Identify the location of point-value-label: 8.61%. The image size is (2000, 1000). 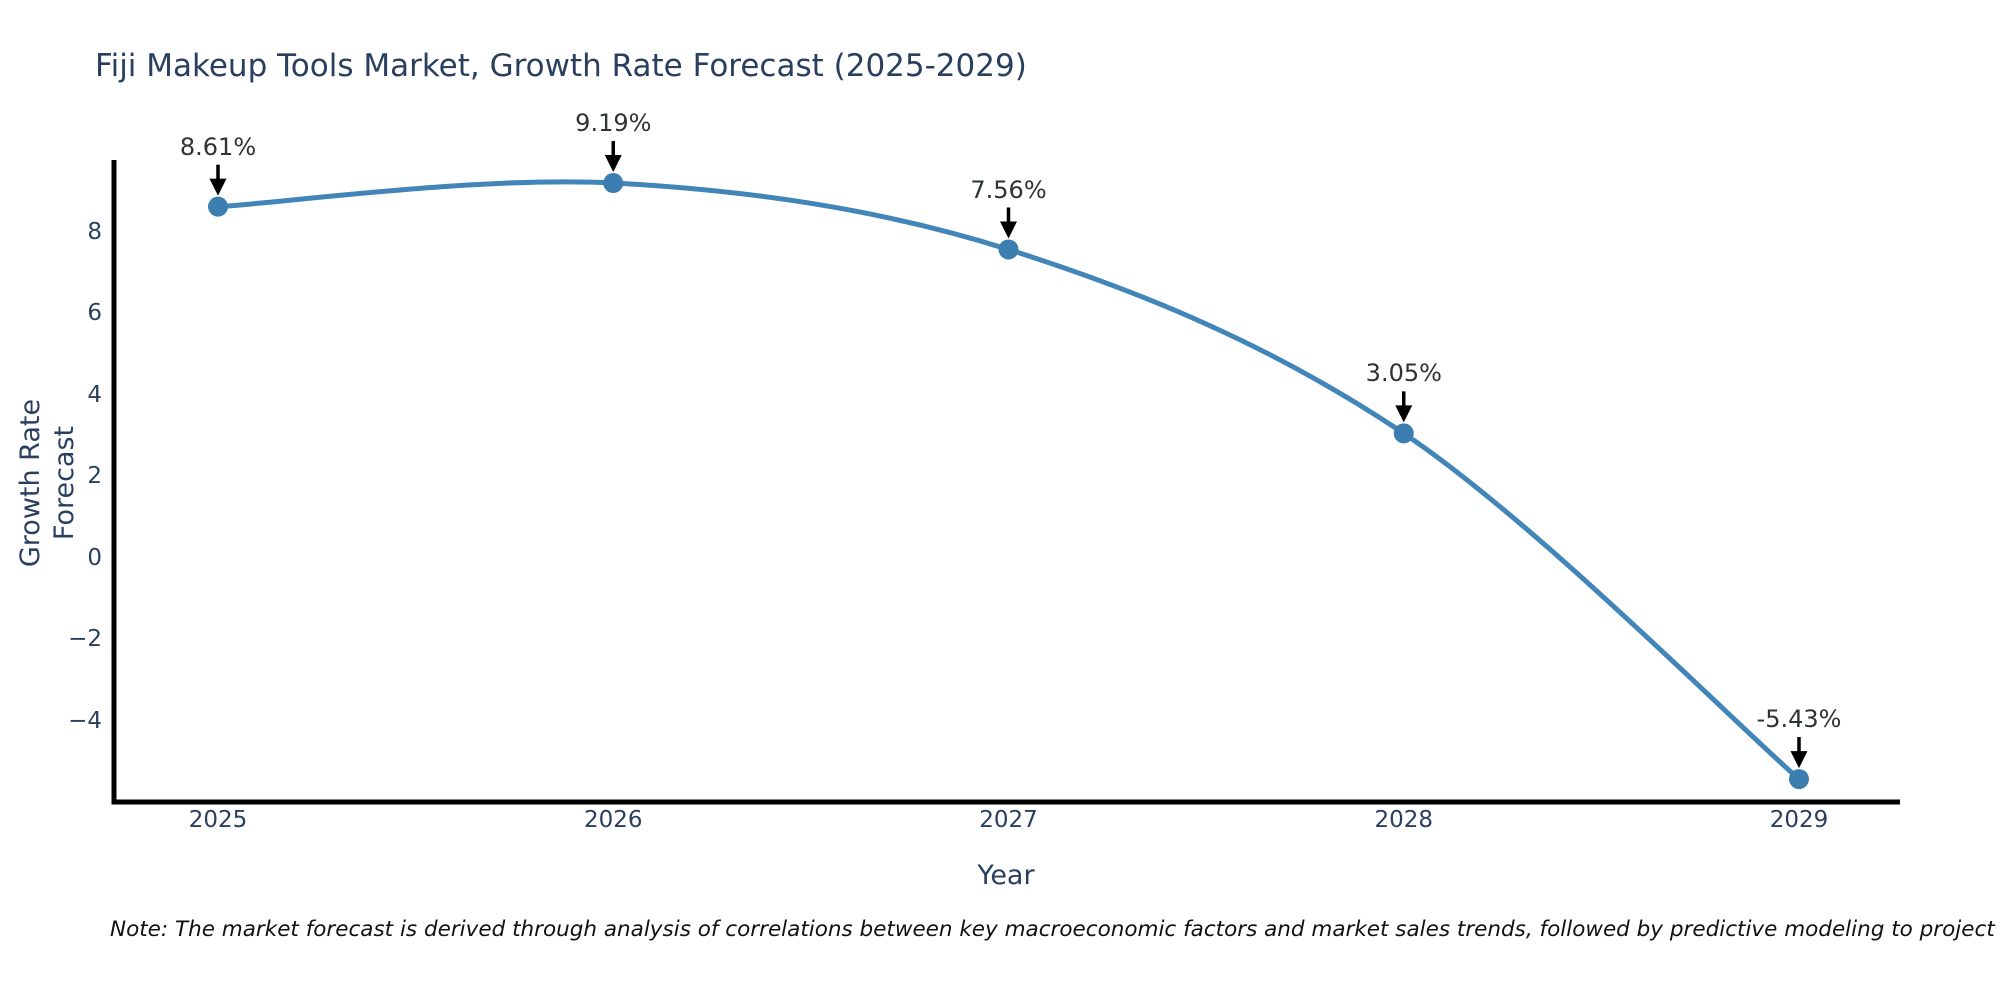
(218, 146).